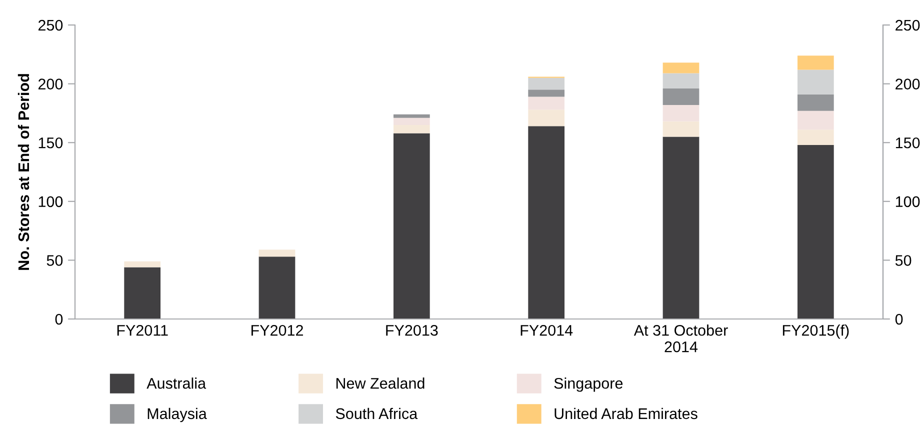  Describe the element at coordinates (50, 25) in the screenshot. I see `y-tick-label: 250` at that location.